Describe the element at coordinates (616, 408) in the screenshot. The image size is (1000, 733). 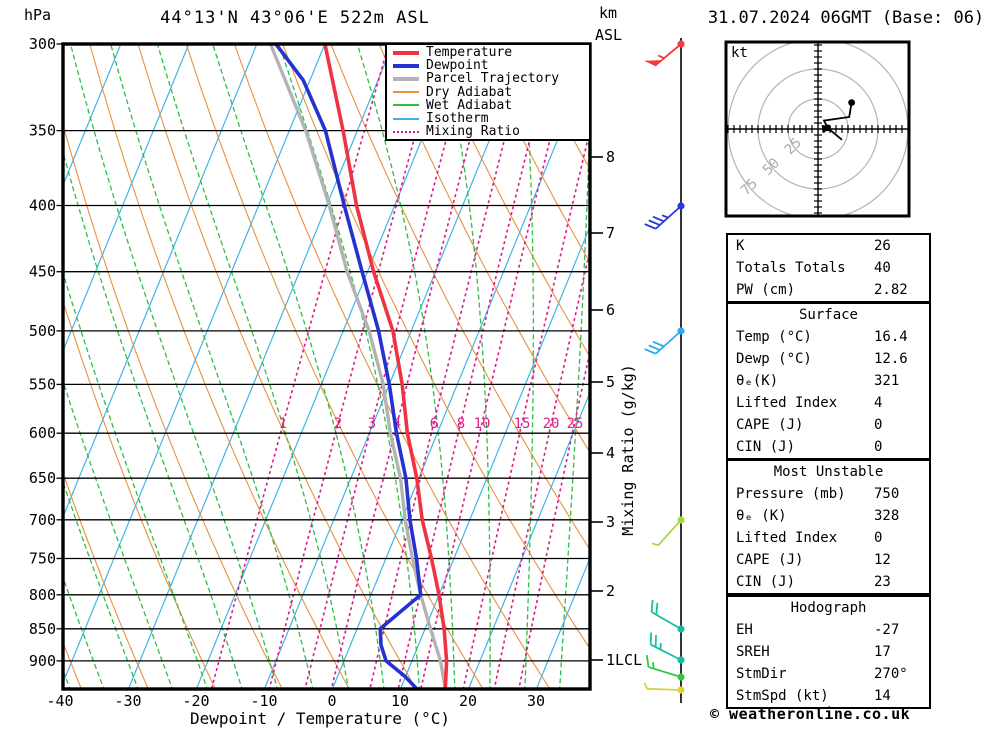
I see `km-axis: 8 7 6 5 4 3 2 1LCL` at that location.